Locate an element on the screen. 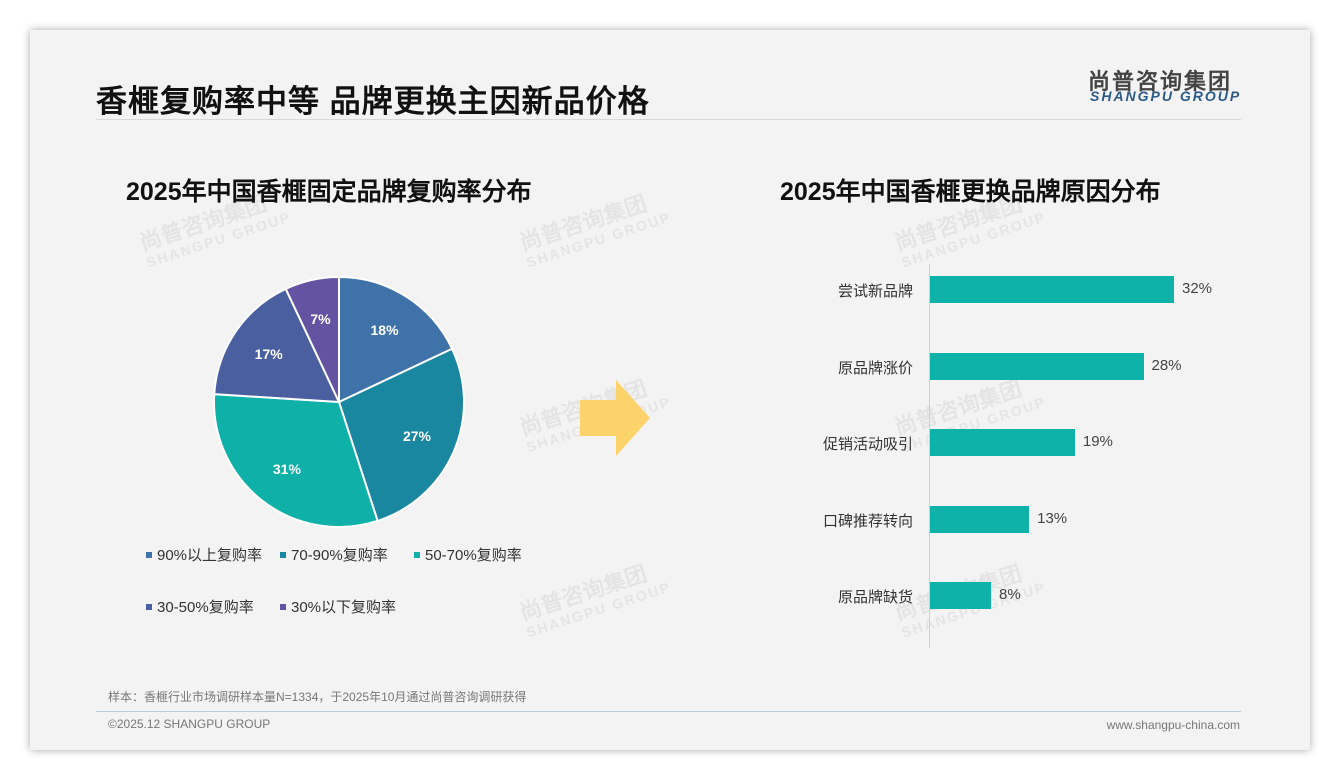 The width and height of the screenshot is (1340, 780). bar-category-label: 促销活动吸引 is located at coordinates (867, 444).